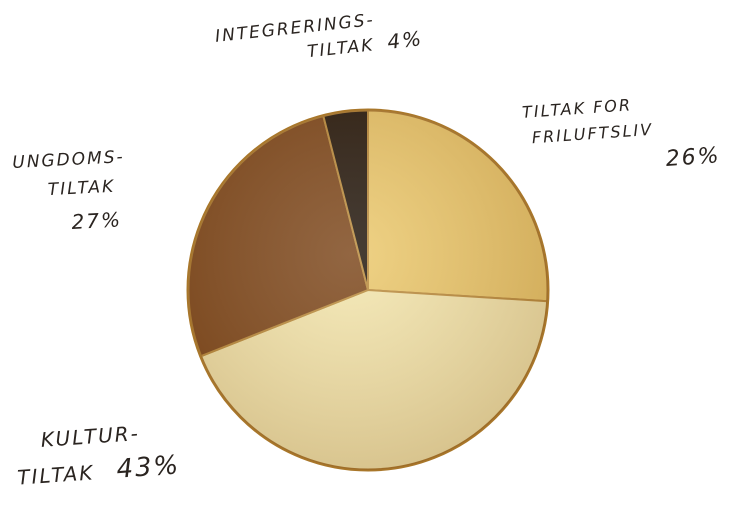 This screenshot has height=512, width=737. I want to click on label-ungdom-line2: TILTAK, so click(81, 188).